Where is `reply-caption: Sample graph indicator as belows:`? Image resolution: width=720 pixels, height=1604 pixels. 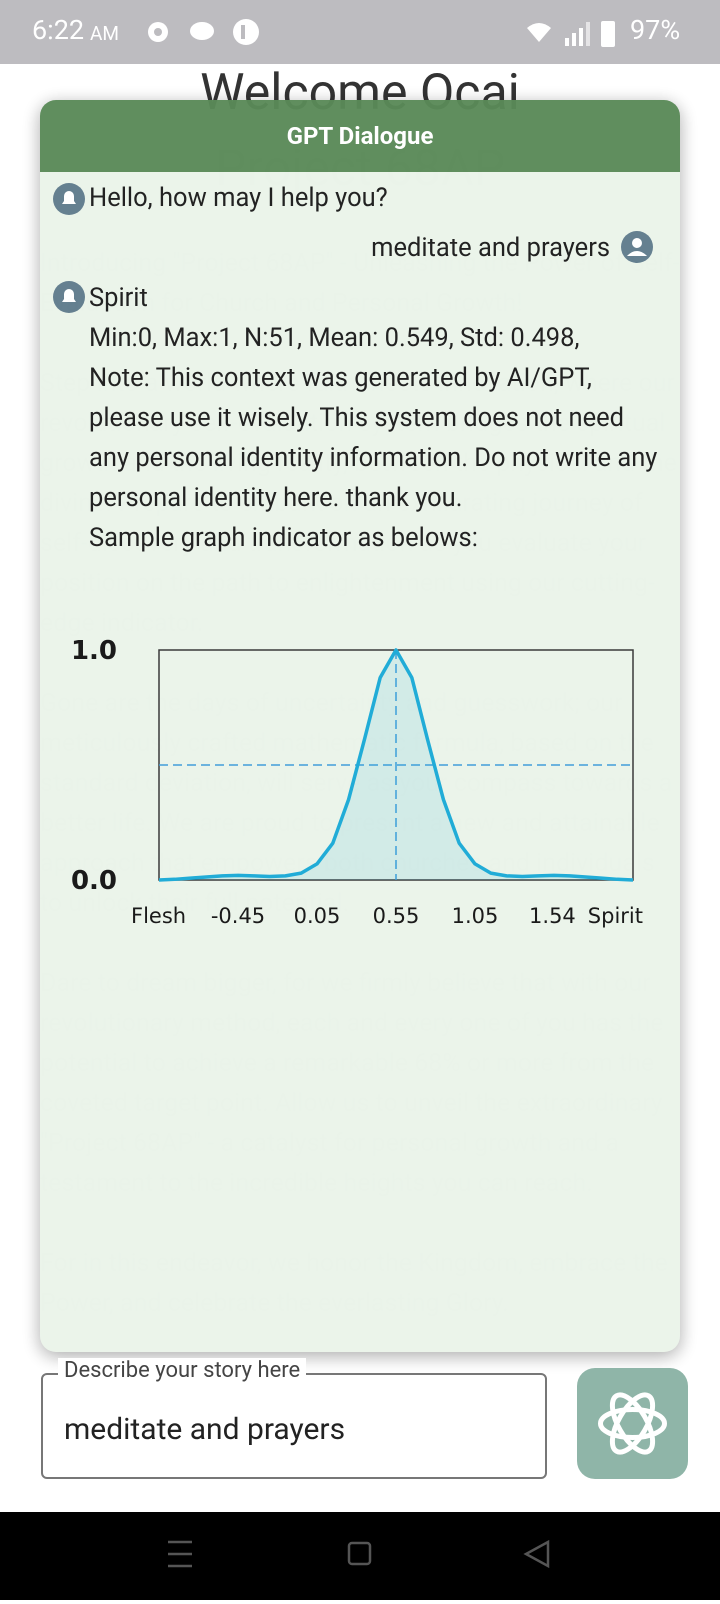
reply-caption: Sample graph indicator as belows: is located at coordinates (283, 538).